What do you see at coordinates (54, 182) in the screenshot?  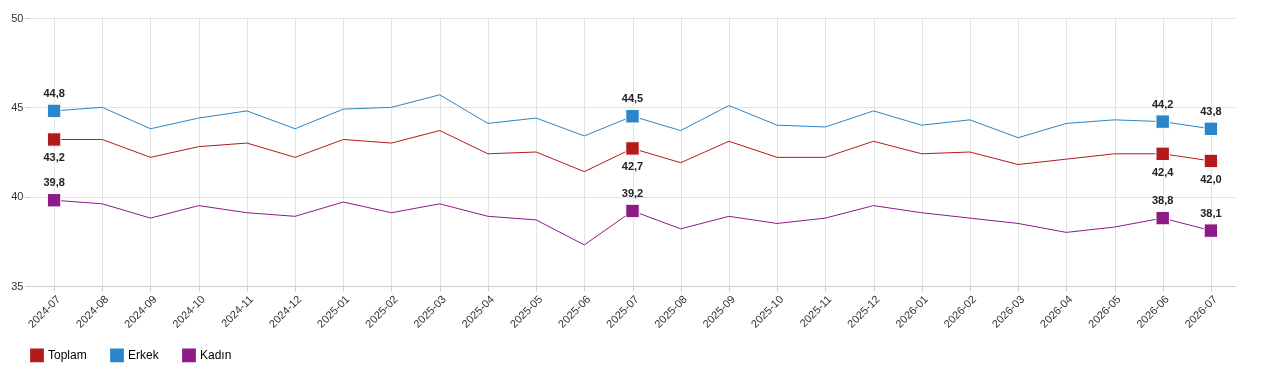 I see `data-label: 39,8` at bounding box center [54, 182].